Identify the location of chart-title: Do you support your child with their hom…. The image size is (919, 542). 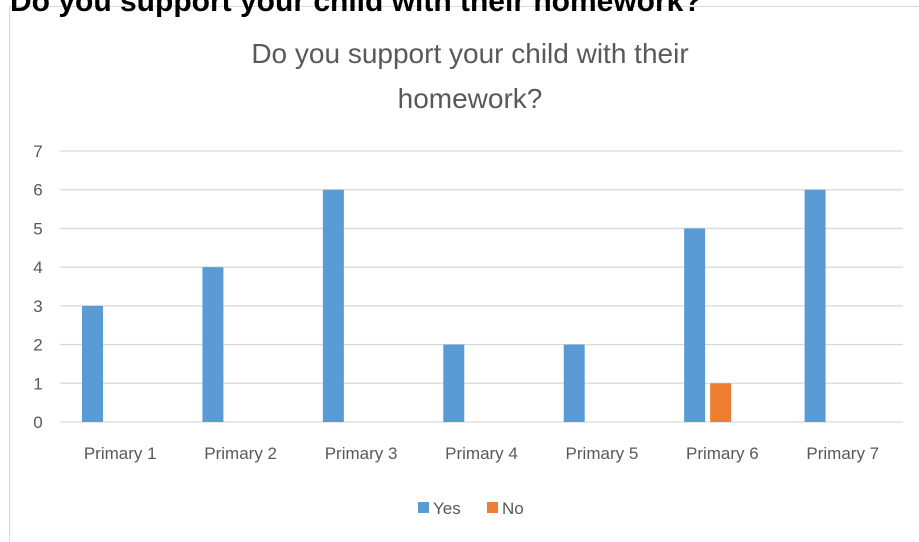
(469, 76).